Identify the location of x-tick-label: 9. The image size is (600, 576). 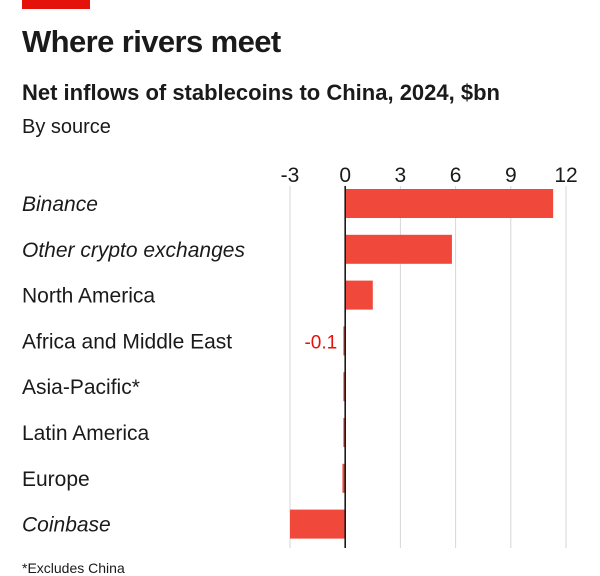
(511, 175).